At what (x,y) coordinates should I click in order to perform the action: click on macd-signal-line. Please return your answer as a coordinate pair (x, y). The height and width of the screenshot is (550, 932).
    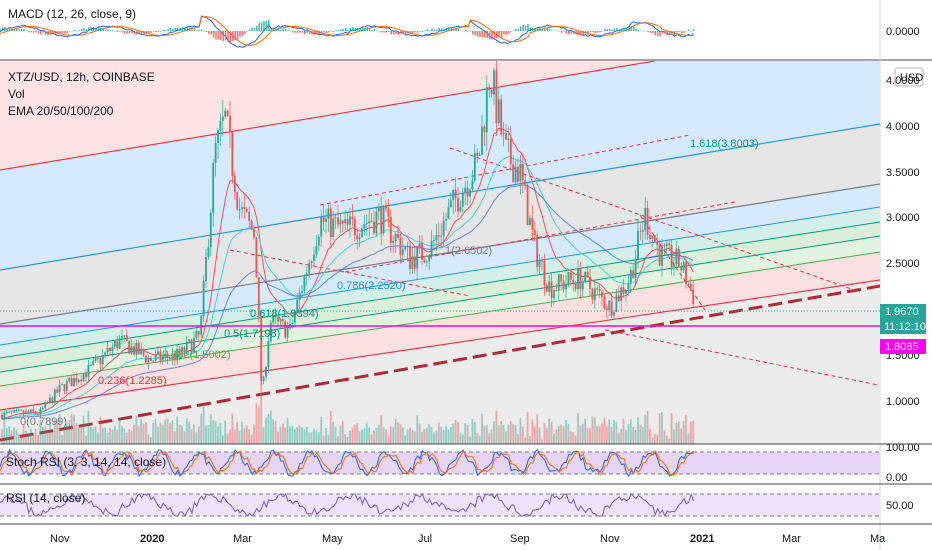
    Looking at the image, I should click on (347, 31).